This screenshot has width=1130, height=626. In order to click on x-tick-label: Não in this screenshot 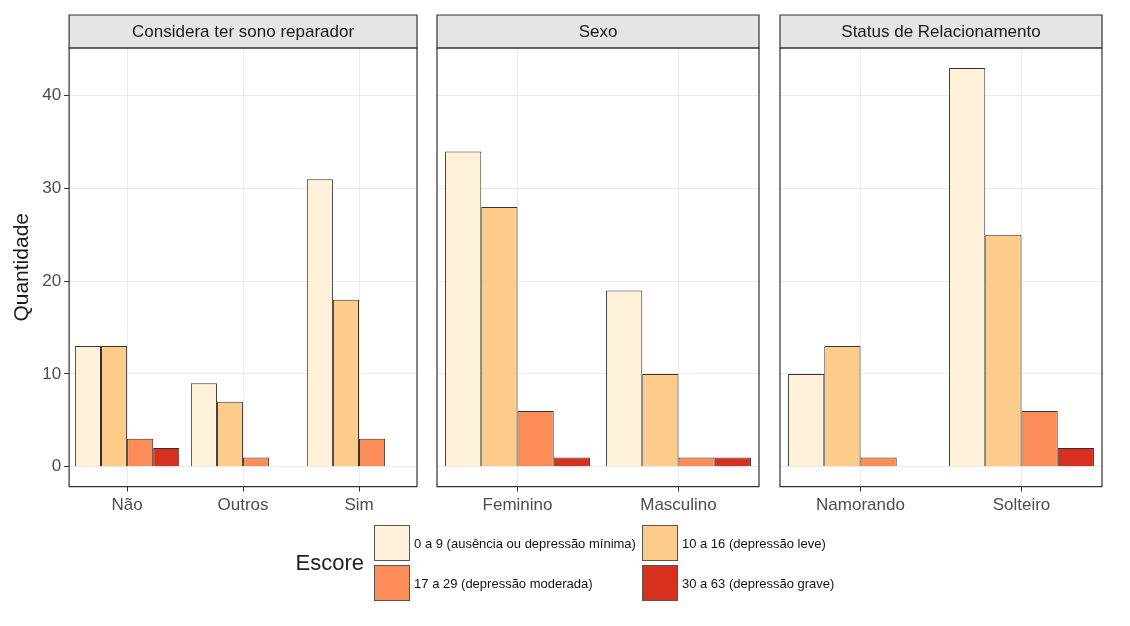, I will do `click(127, 505)`.